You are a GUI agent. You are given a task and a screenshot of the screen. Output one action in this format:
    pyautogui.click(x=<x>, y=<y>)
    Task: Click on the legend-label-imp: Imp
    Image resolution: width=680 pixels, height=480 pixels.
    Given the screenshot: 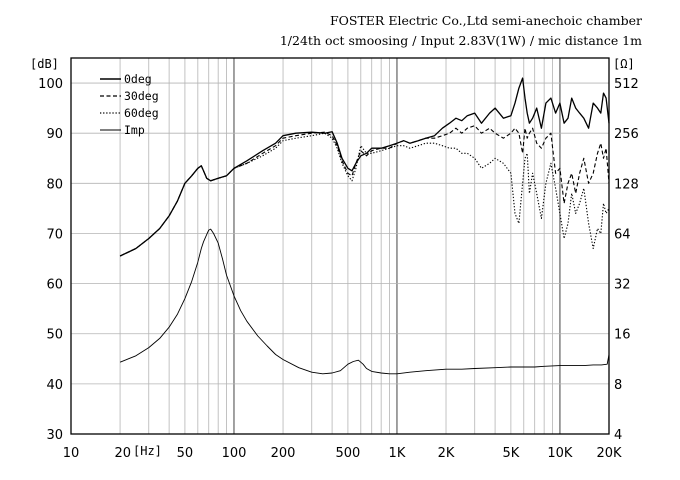 What is the action you would take?
    pyautogui.click(x=134, y=130)
    